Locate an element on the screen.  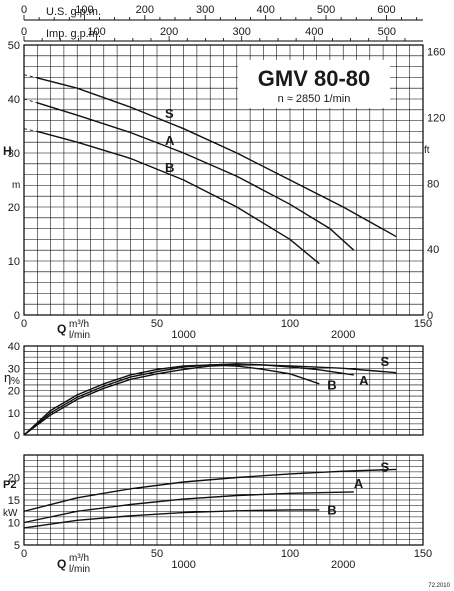
eff-curve-S is located at coordinates (210, 400).